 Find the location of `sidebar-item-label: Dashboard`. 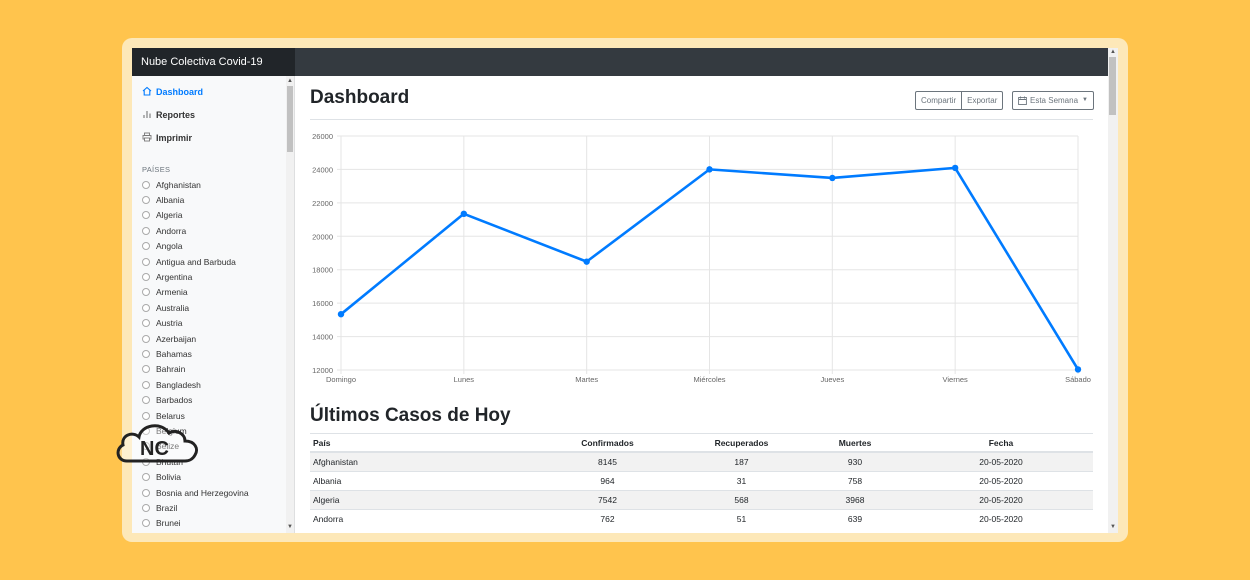

sidebar-item-label: Dashboard is located at coordinates (180, 92).